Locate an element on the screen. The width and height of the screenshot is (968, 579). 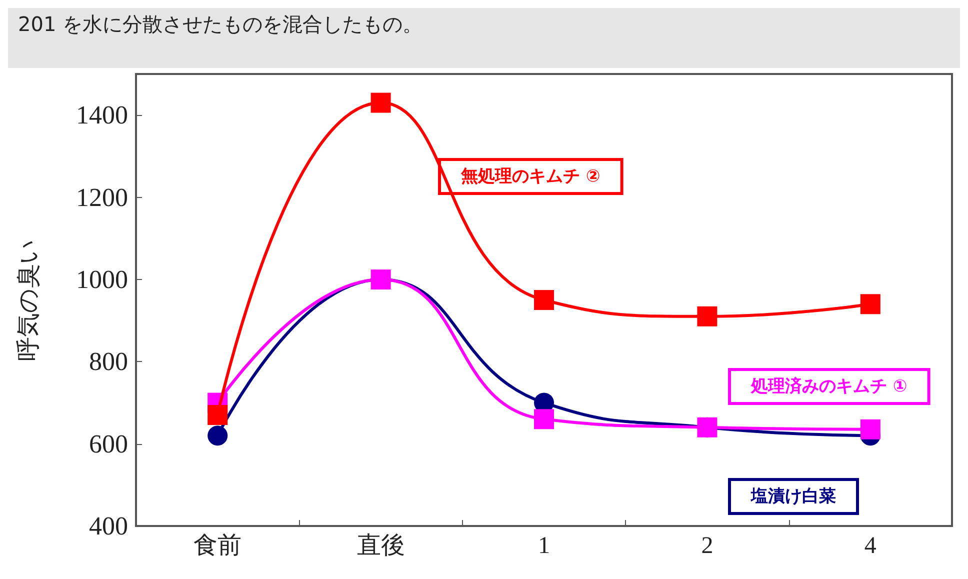
y-tick-label: 1200 is located at coordinates (102, 197).